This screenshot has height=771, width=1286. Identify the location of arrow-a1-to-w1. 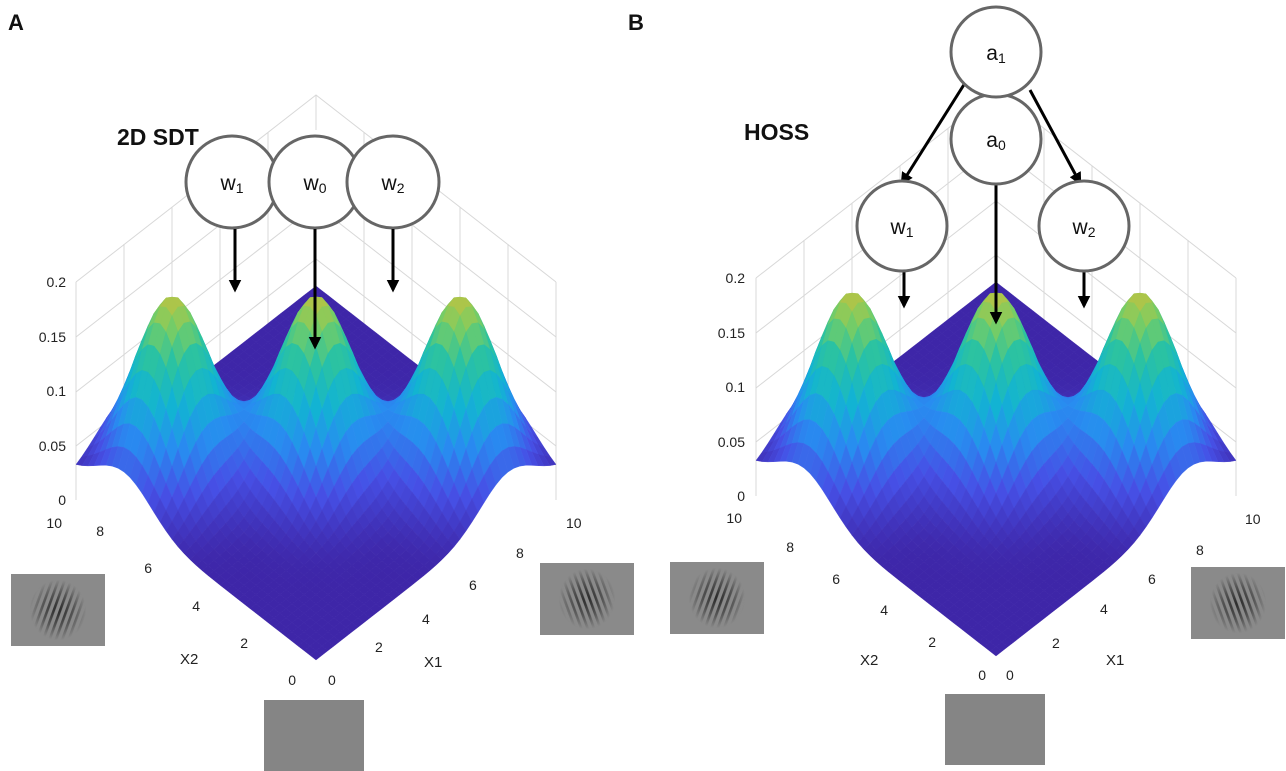
(933, 134).